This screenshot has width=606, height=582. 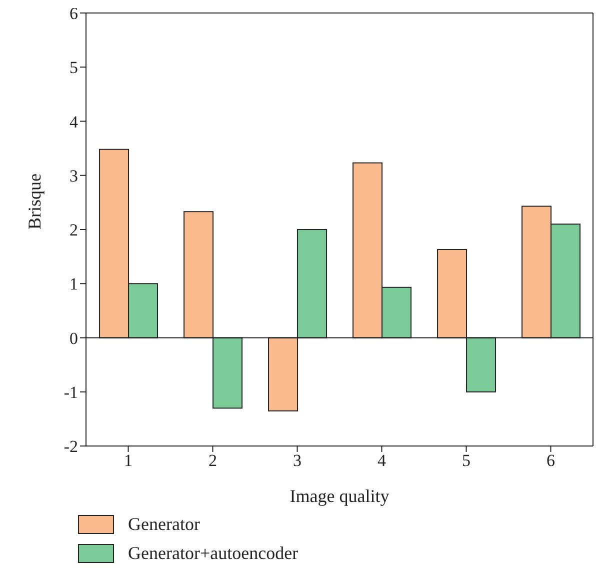 I want to click on y-tick-label: 3, so click(x=74, y=176).